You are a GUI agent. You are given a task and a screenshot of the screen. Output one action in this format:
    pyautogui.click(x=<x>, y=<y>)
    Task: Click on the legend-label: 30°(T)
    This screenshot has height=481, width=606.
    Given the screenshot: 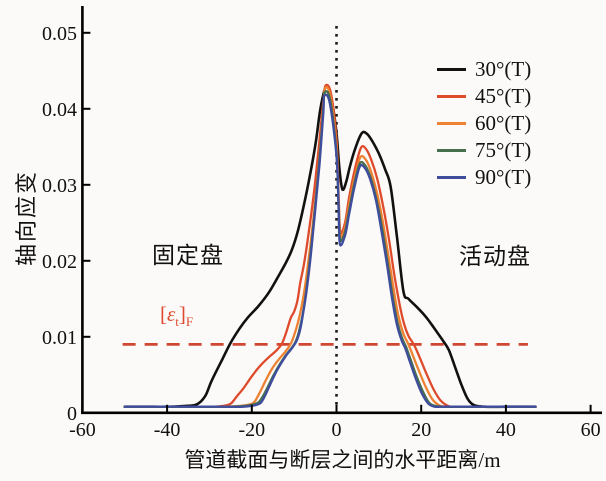 What is the action you would take?
    pyautogui.click(x=503, y=69)
    